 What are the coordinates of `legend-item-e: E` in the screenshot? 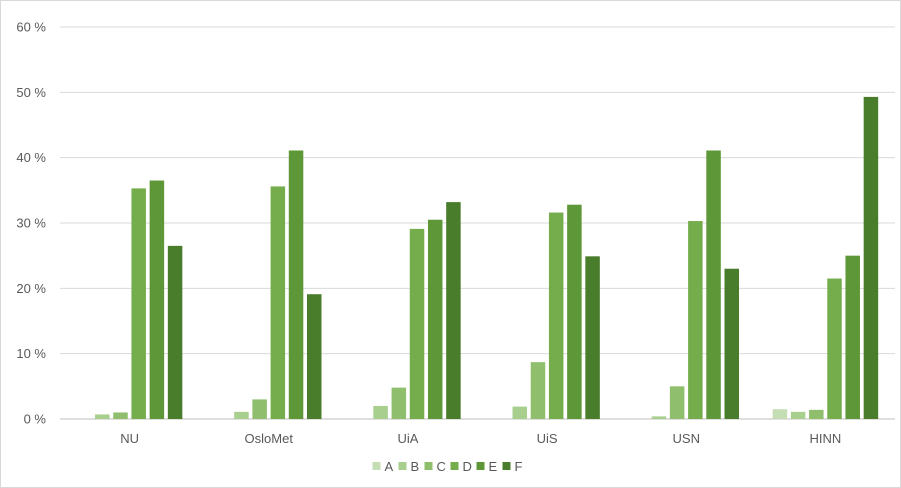 It's located at (487, 466).